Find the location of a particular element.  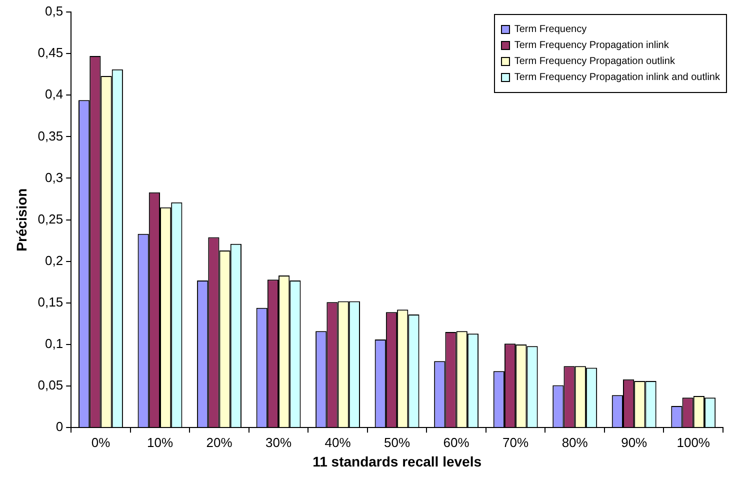

y-tick-label: 0,35 is located at coordinates (51, 136).